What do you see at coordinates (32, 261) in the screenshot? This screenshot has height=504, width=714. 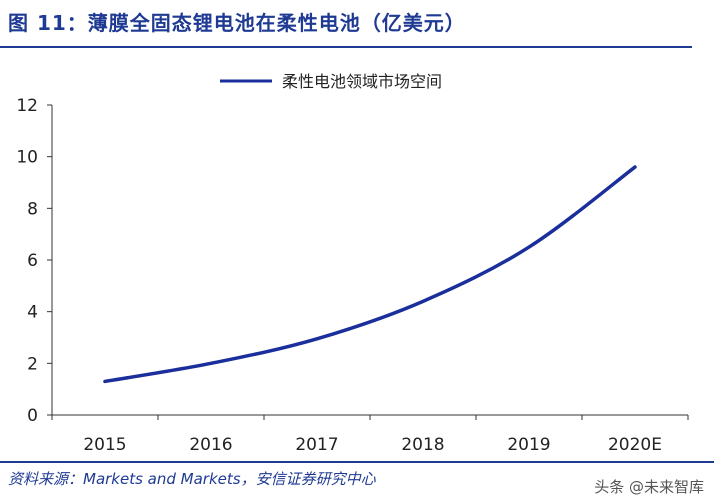 I see `y-tick-label: 6` at bounding box center [32, 261].